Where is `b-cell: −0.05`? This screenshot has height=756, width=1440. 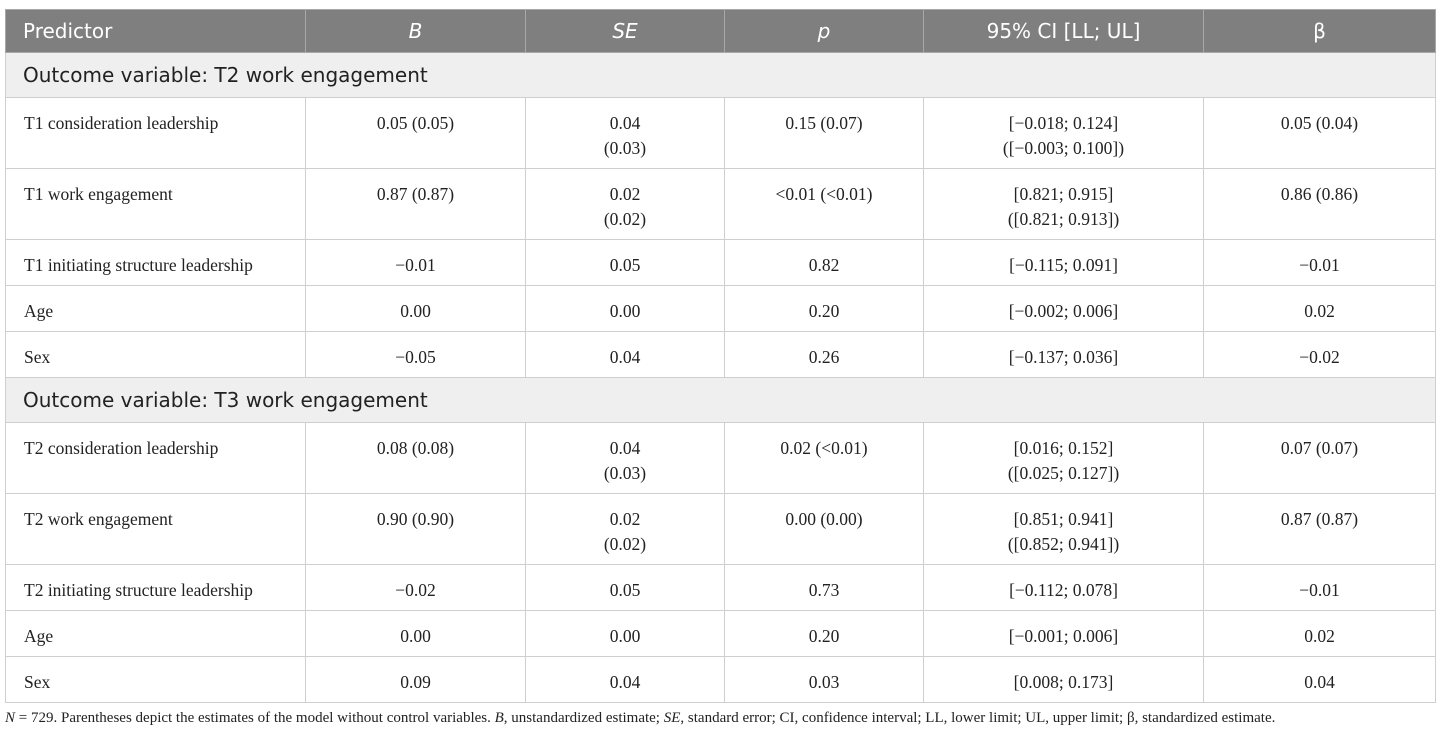 b-cell: −0.05 is located at coordinates (415, 354).